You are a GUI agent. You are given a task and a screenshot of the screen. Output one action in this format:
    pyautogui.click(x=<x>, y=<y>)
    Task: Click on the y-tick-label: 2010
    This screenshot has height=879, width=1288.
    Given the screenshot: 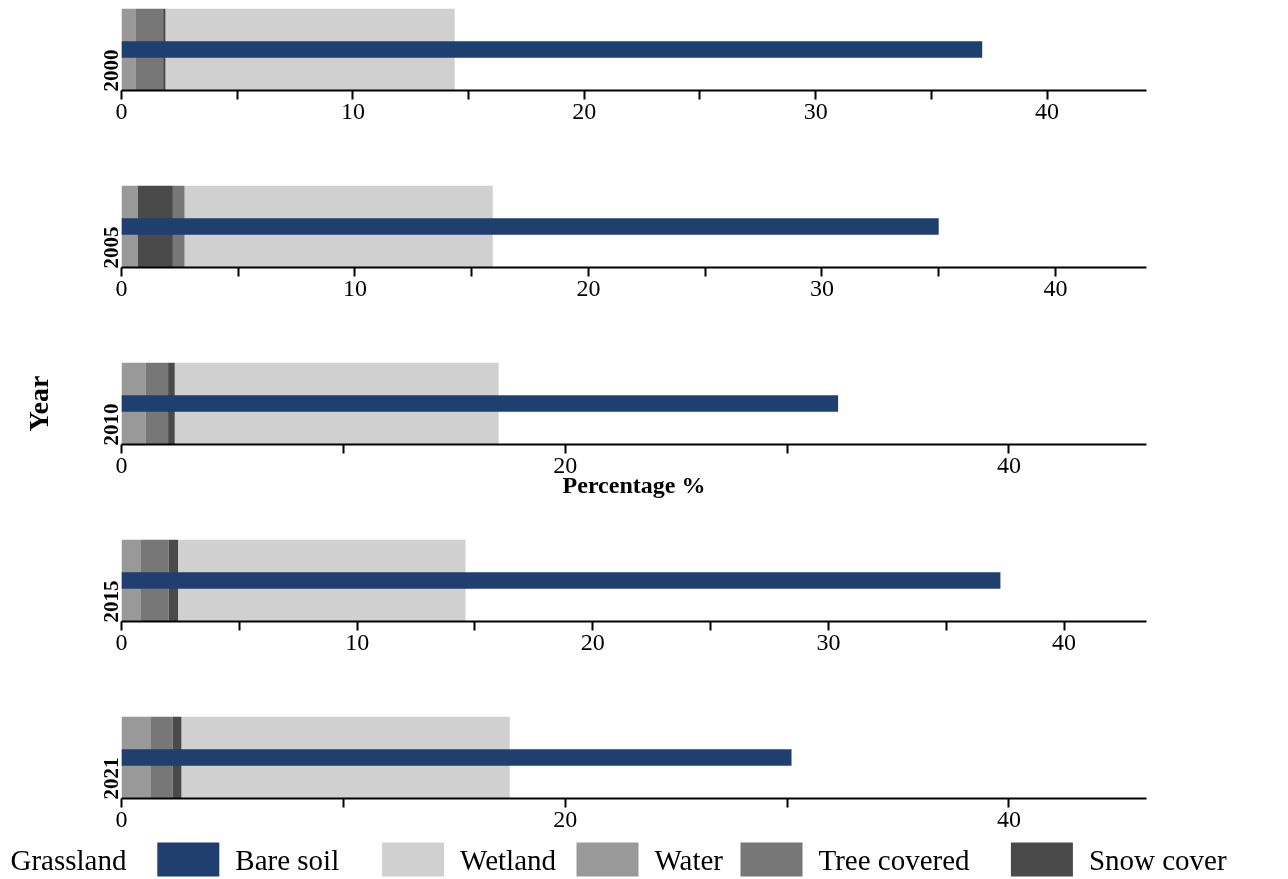 What is the action you would take?
    pyautogui.click(x=110, y=424)
    